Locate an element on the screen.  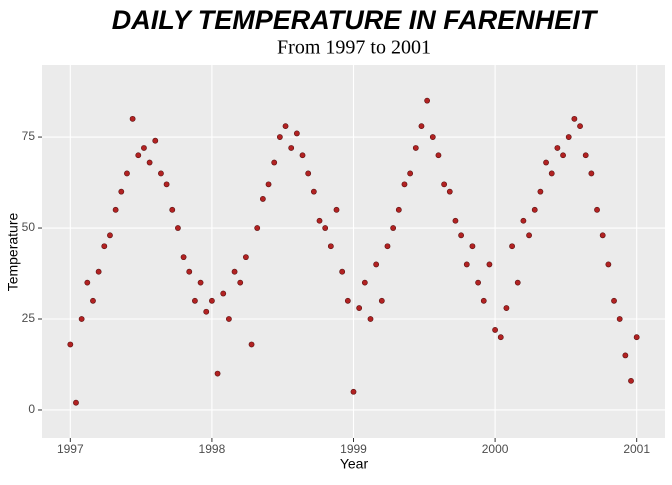
chart-title: DAILY TEMPERATURE IN FARENHEIT is located at coordinates (355, 20).